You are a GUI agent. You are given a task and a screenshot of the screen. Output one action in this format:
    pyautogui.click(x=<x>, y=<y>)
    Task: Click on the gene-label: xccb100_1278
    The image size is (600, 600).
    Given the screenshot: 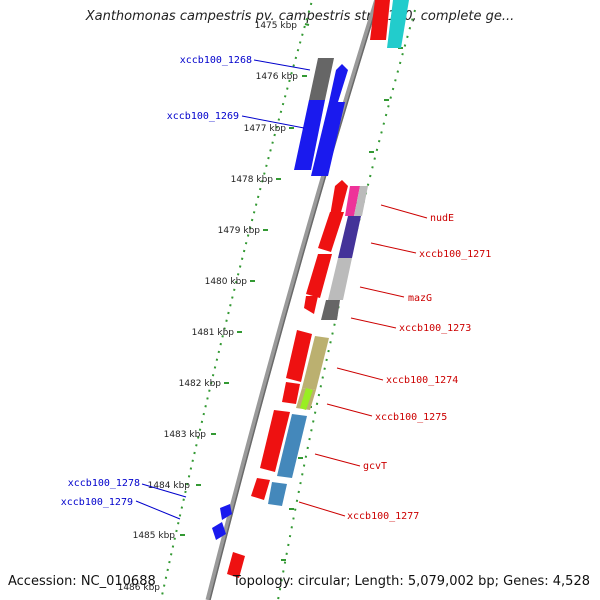 What is the action you would take?
    pyautogui.click(x=104, y=483)
    